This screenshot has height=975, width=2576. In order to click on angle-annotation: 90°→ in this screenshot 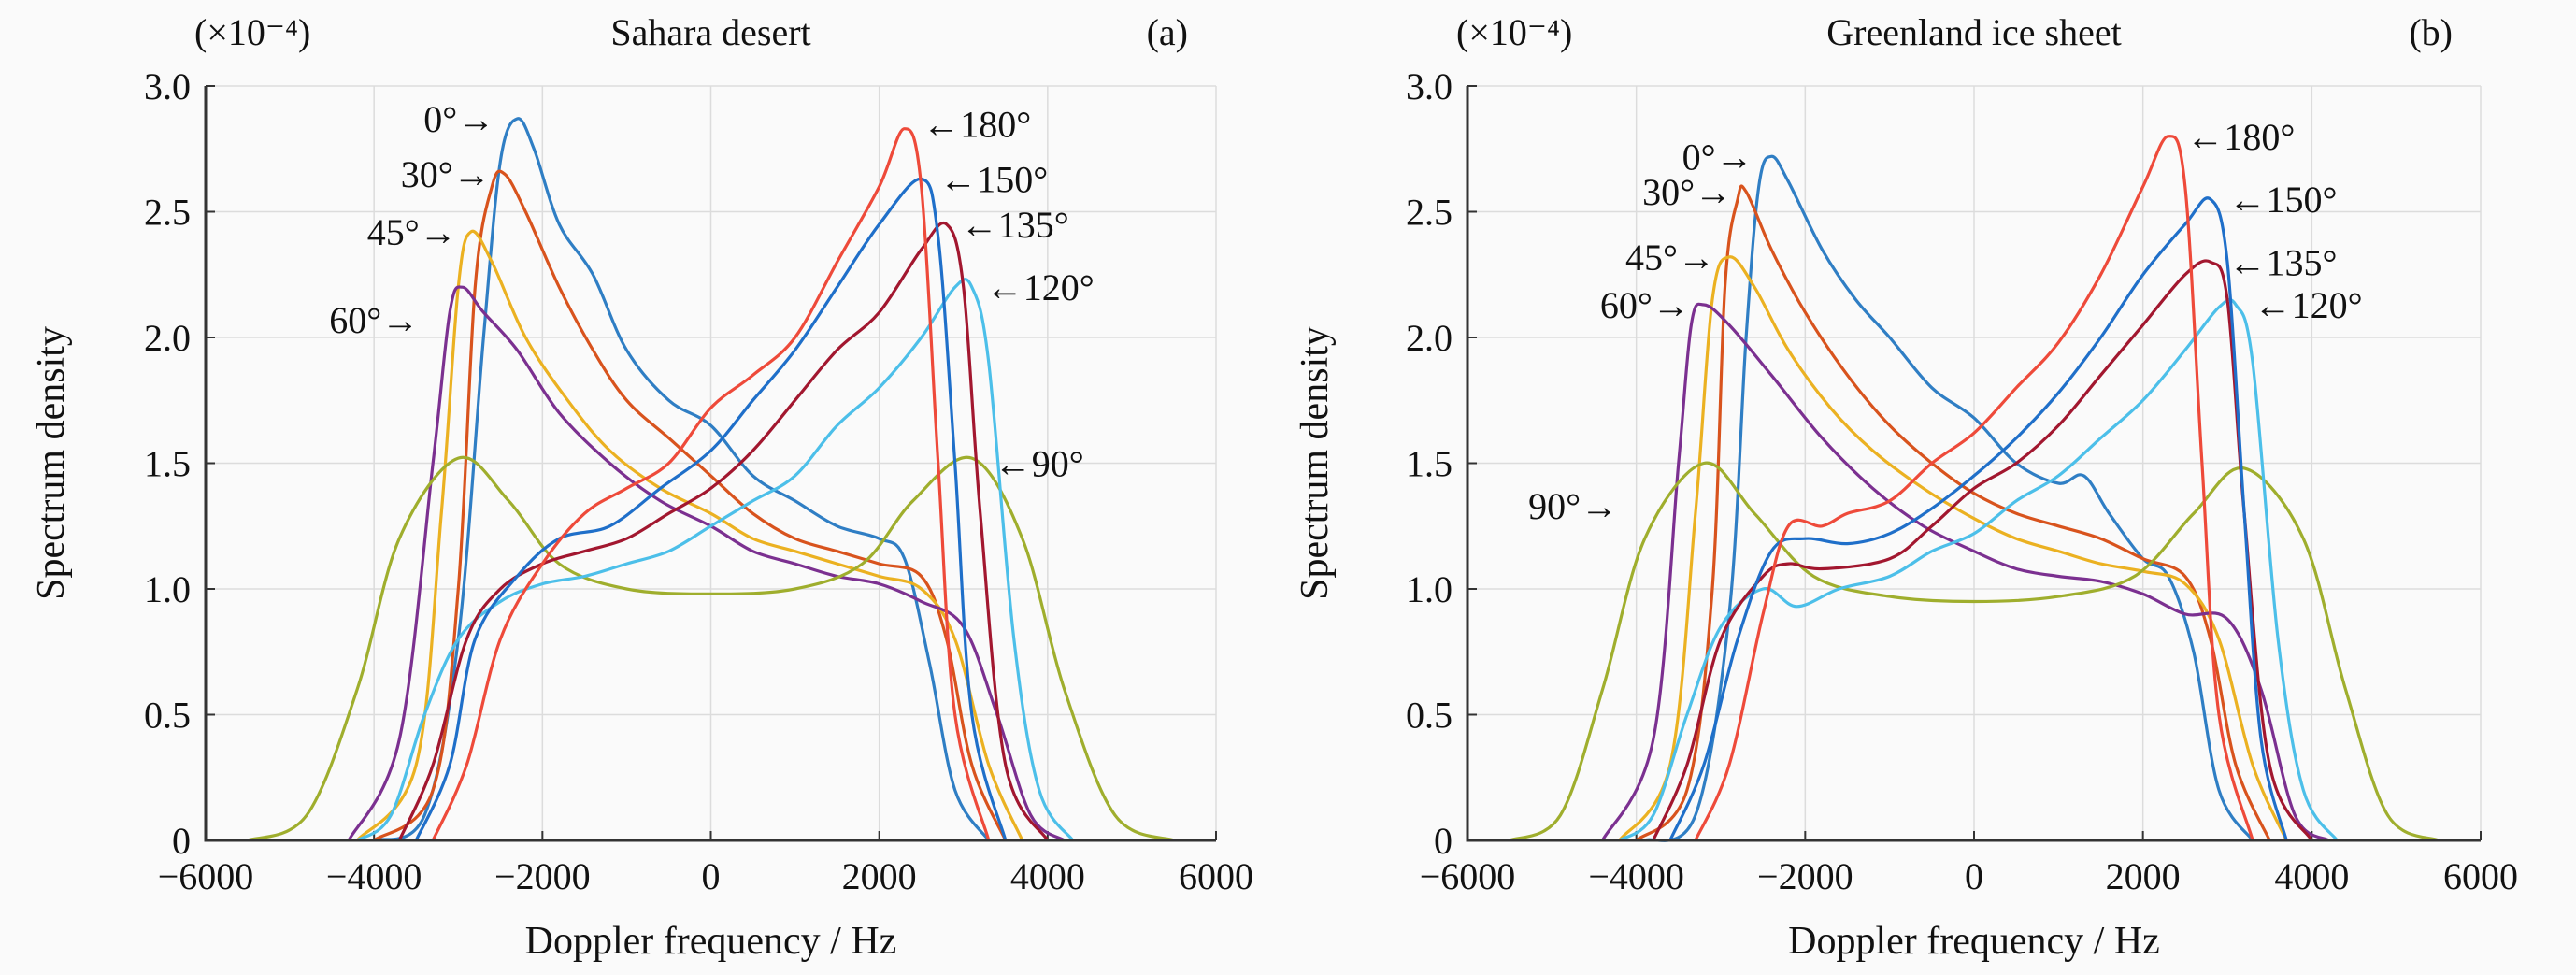, I will do `click(1573, 506)`.